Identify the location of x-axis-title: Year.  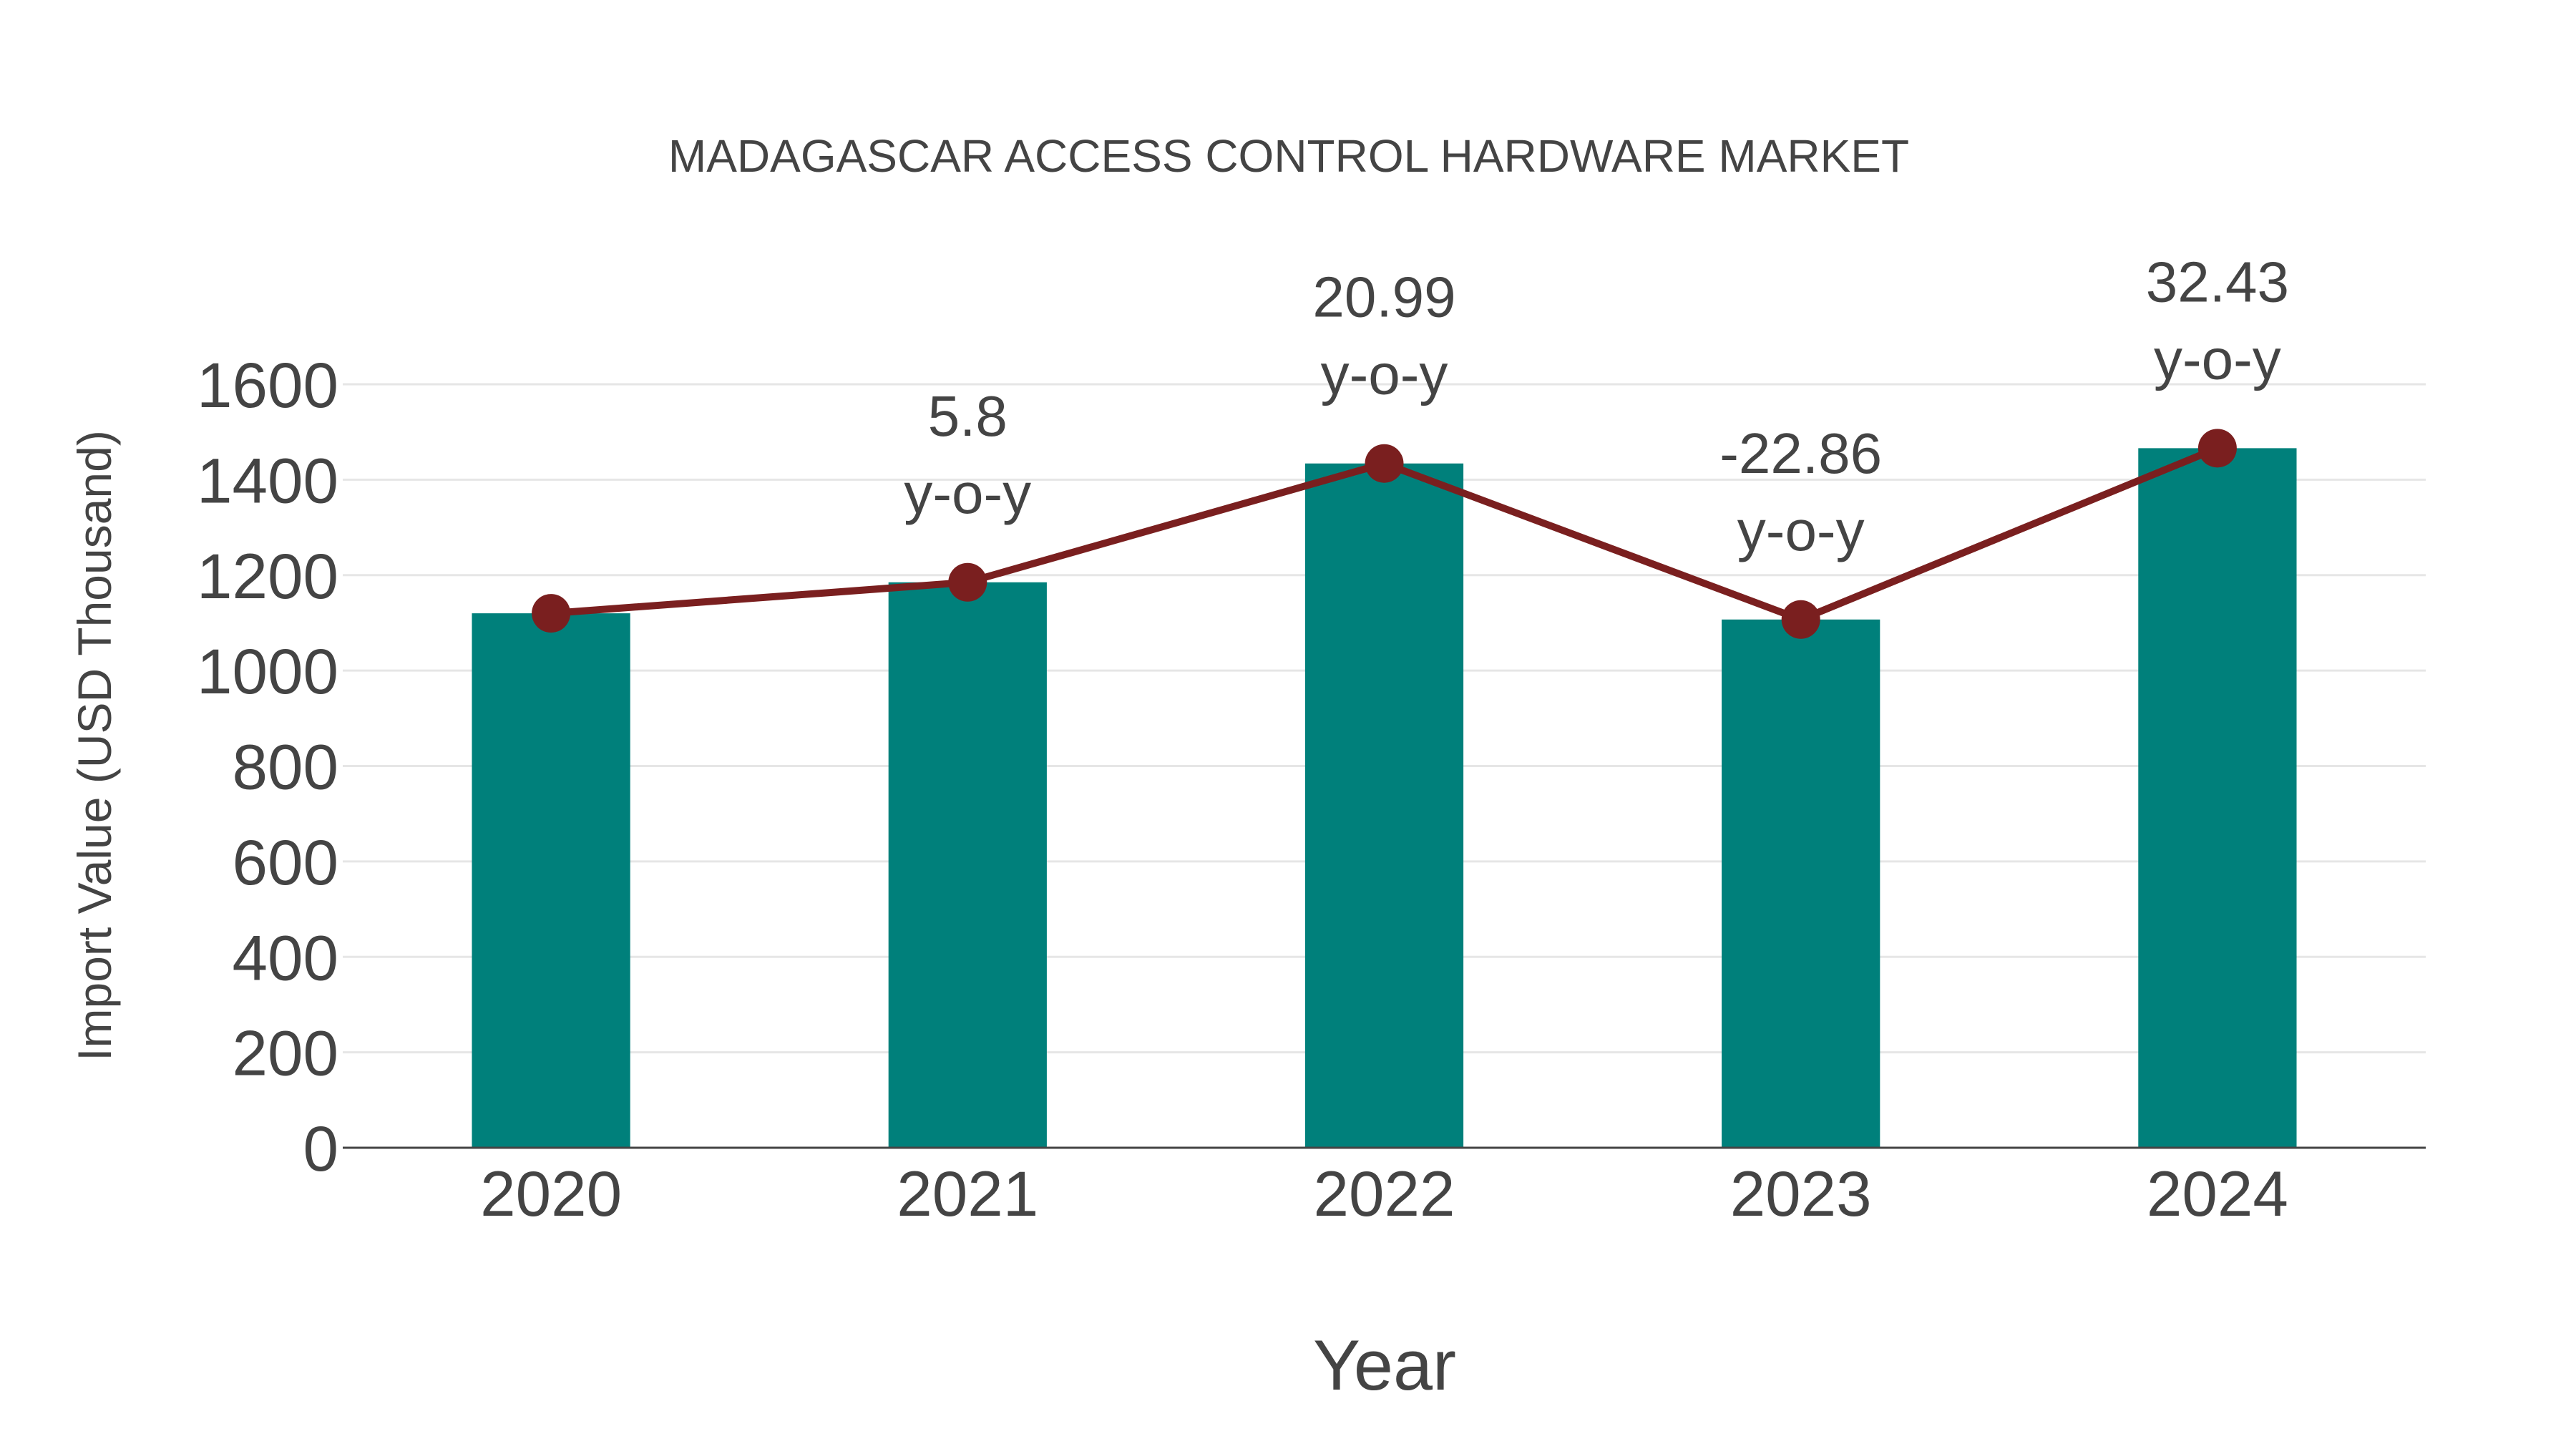
(1384, 1365).